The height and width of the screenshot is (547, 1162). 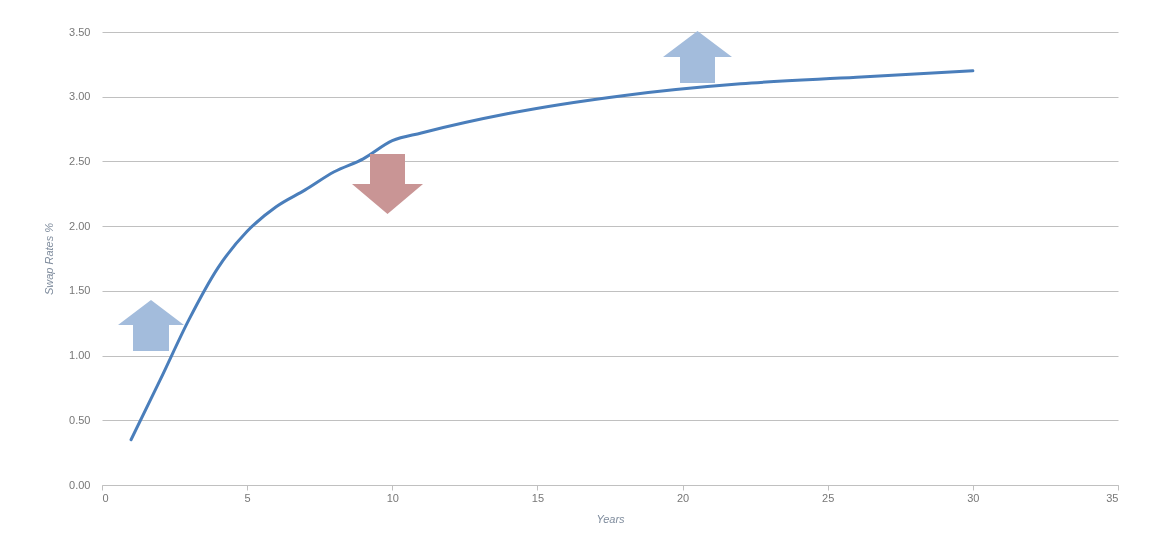 I want to click on x-tick-label: 30, so click(x=973, y=497).